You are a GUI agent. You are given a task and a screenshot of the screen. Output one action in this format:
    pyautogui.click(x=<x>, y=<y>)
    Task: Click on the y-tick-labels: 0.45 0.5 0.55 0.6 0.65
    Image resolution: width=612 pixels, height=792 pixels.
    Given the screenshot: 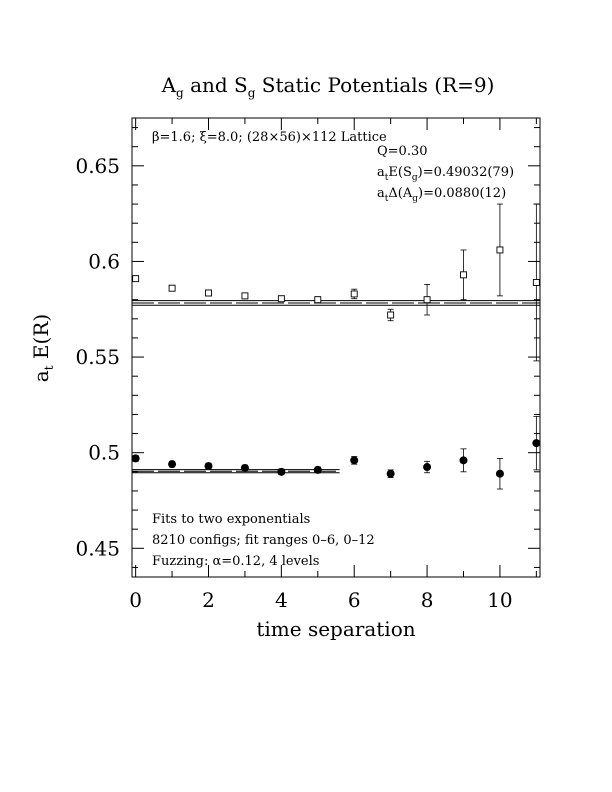 What is the action you would take?
    pyautogui.click(x=97, y=357)
    